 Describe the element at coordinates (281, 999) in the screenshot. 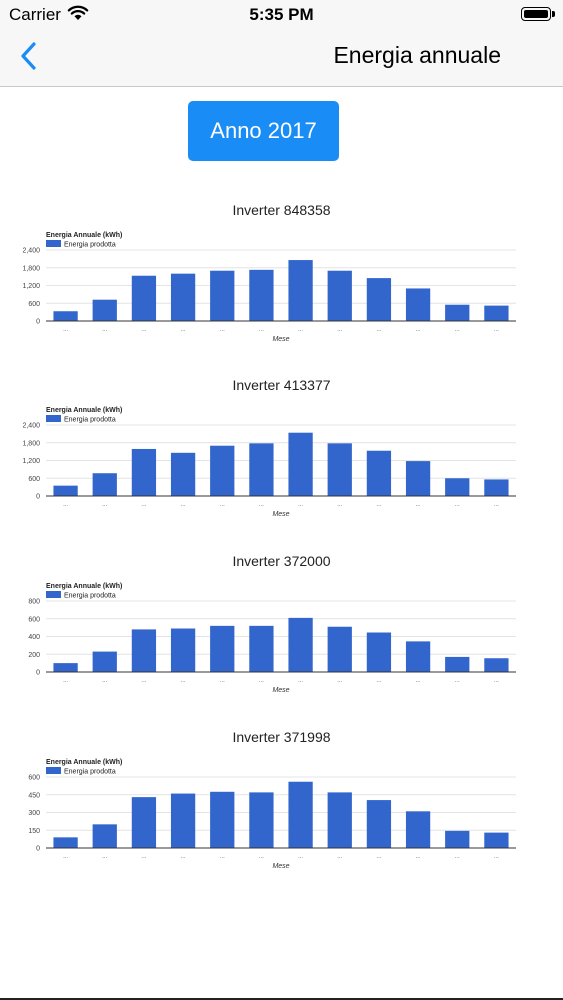

I see `bottom-divider` at that location.